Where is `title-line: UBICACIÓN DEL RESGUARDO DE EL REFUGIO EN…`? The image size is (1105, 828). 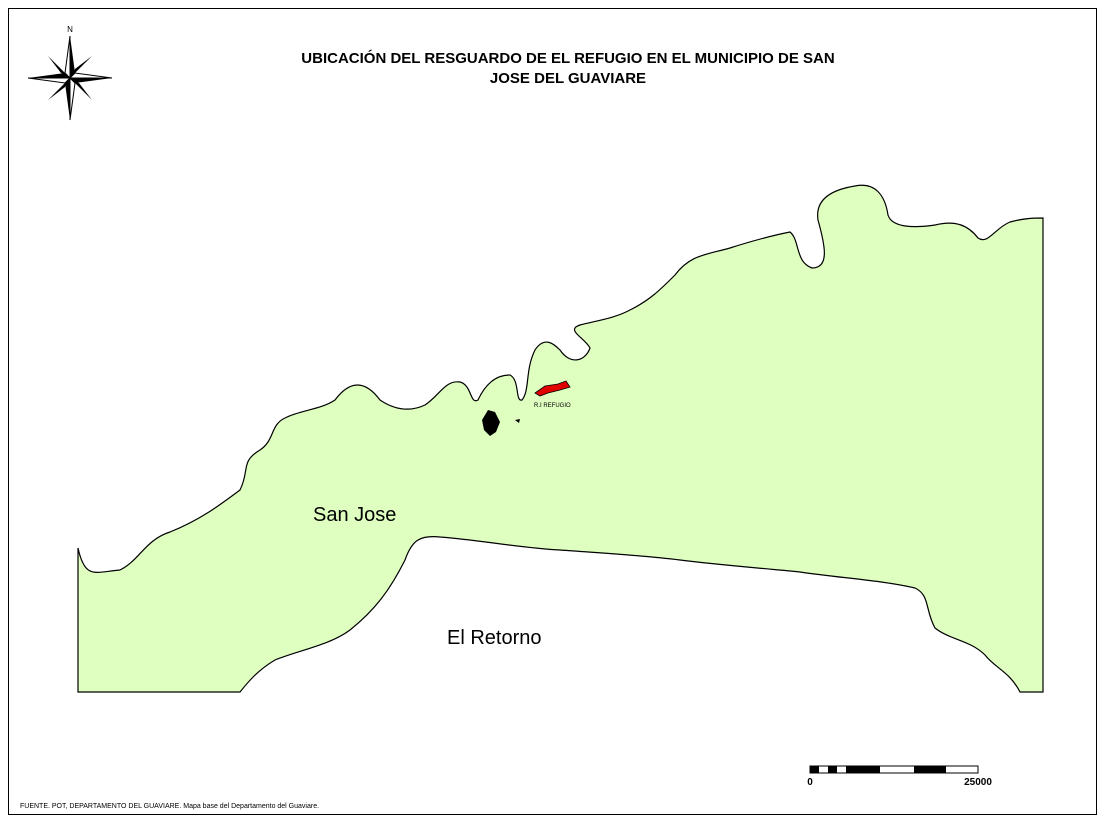
title-line: UBICACIÓN DEL RESGUARDO DE EL REFUGIO EN… is located at coordinates (567, 58).